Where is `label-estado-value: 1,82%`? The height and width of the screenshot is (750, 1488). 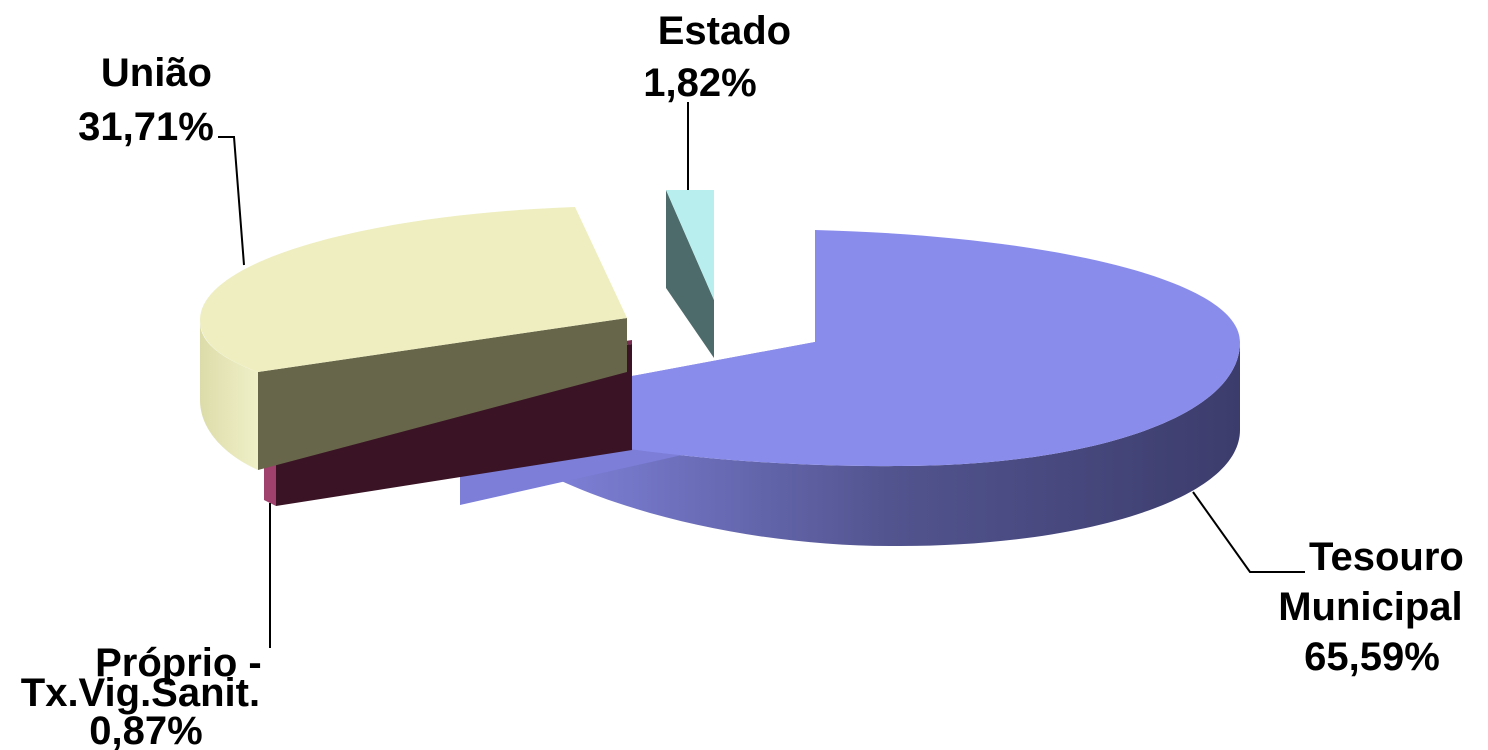
label-estado-value: 1,82% is located at coordinates (699, 83).